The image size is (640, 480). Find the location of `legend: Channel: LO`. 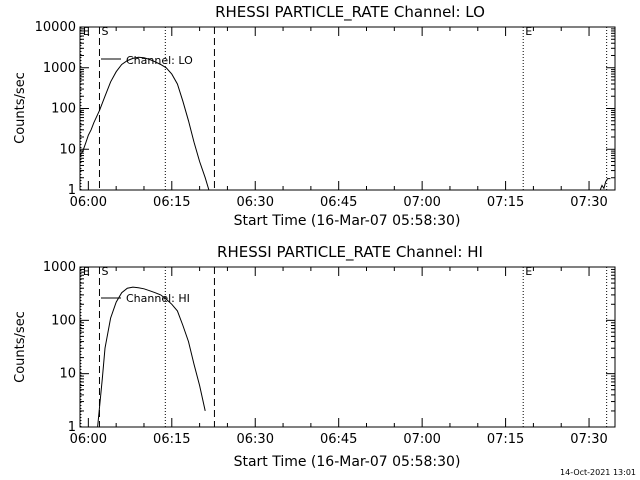

legend: Channel: LO is located at coordinates (147, 60).